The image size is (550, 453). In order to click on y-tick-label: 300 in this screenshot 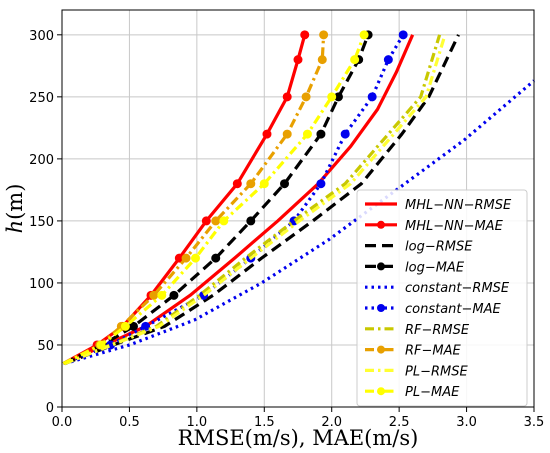, I will do `click(41, 36)`.